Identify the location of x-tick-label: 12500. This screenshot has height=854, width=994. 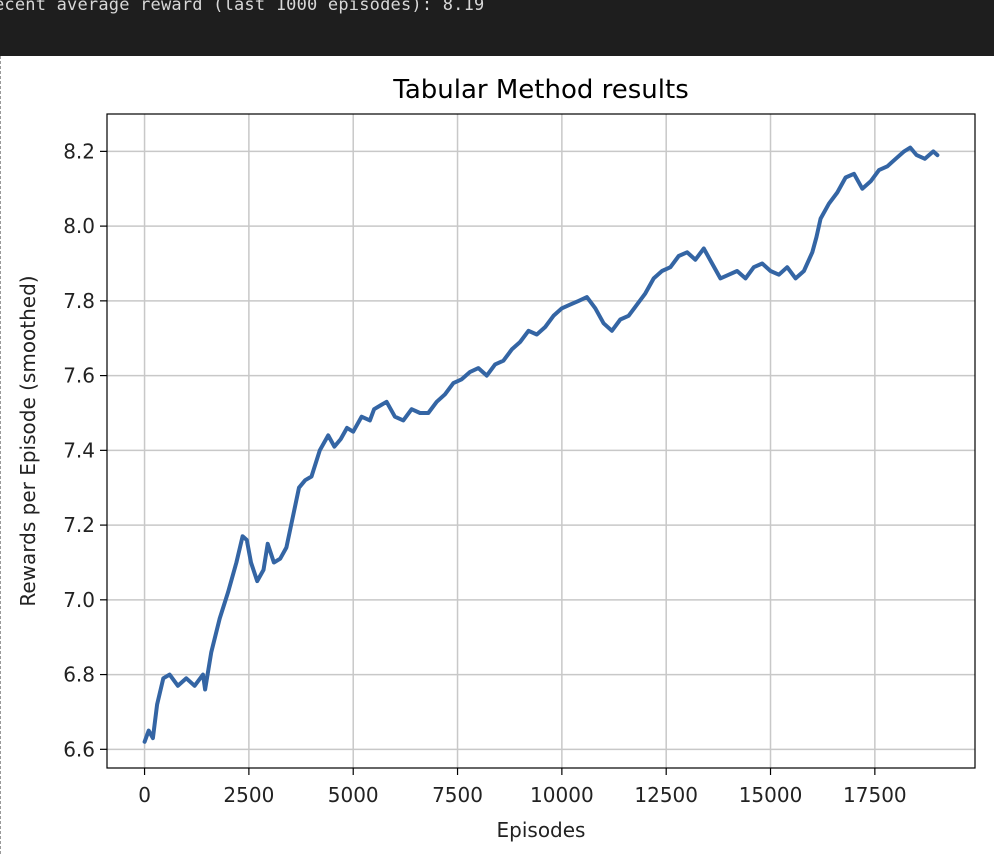
(666, 795).